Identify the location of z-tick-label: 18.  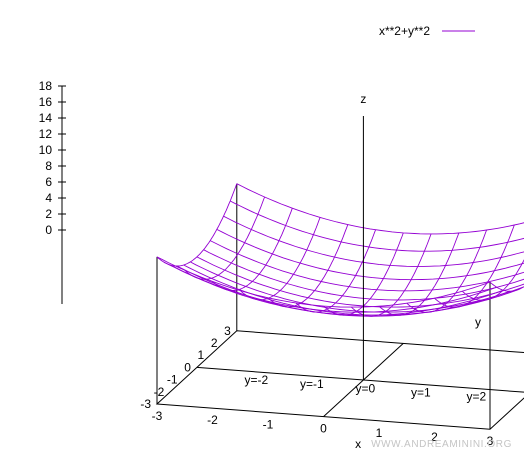
(46, 86).